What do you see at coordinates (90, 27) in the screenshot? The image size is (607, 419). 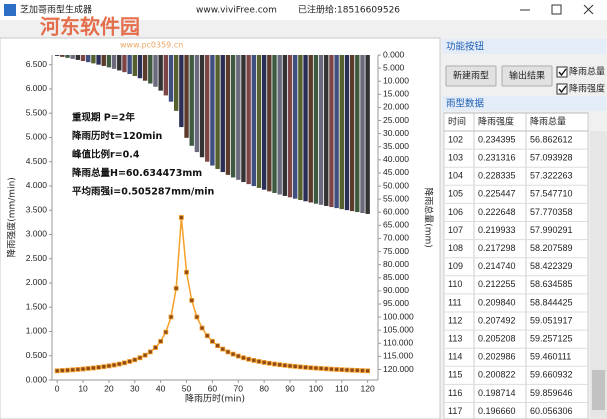 I see `watermark-text: 河东软件园` at bounding box center [90, 27].